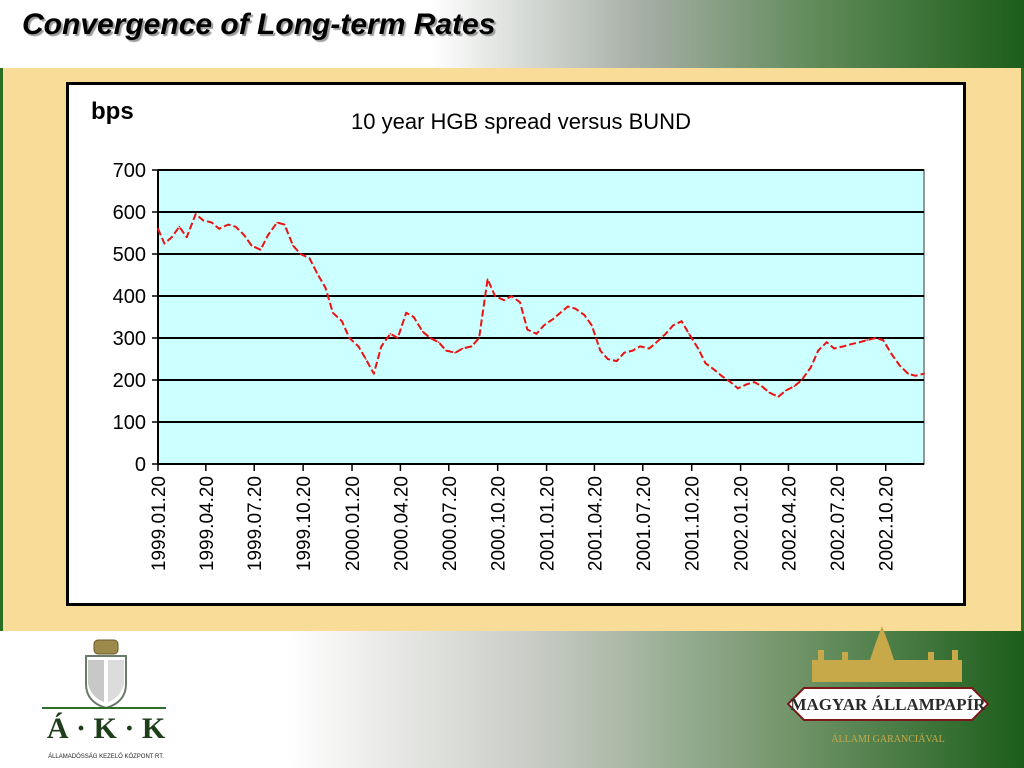 Image resolution: width=1024 pixels, height=768 pixels. What do you see at coordinates (129, 381) in the screenshot?
I see `y-tick-label: 200` at bounding box center [129, 381].